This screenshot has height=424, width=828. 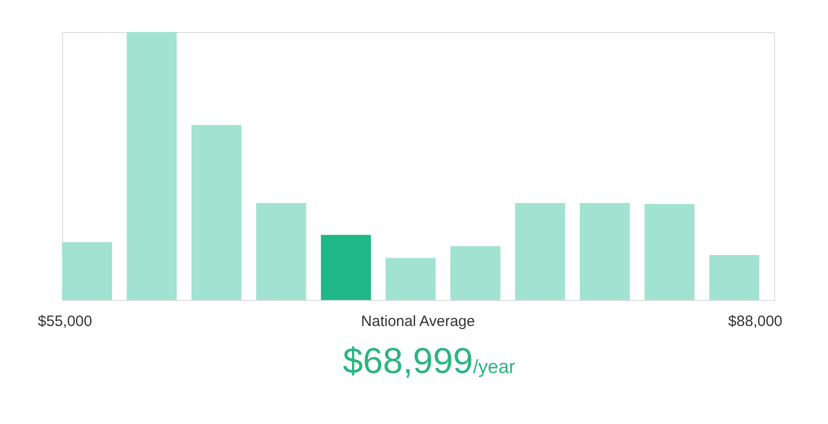 I want to click on text: $68,999, so click(x=407, y=360).